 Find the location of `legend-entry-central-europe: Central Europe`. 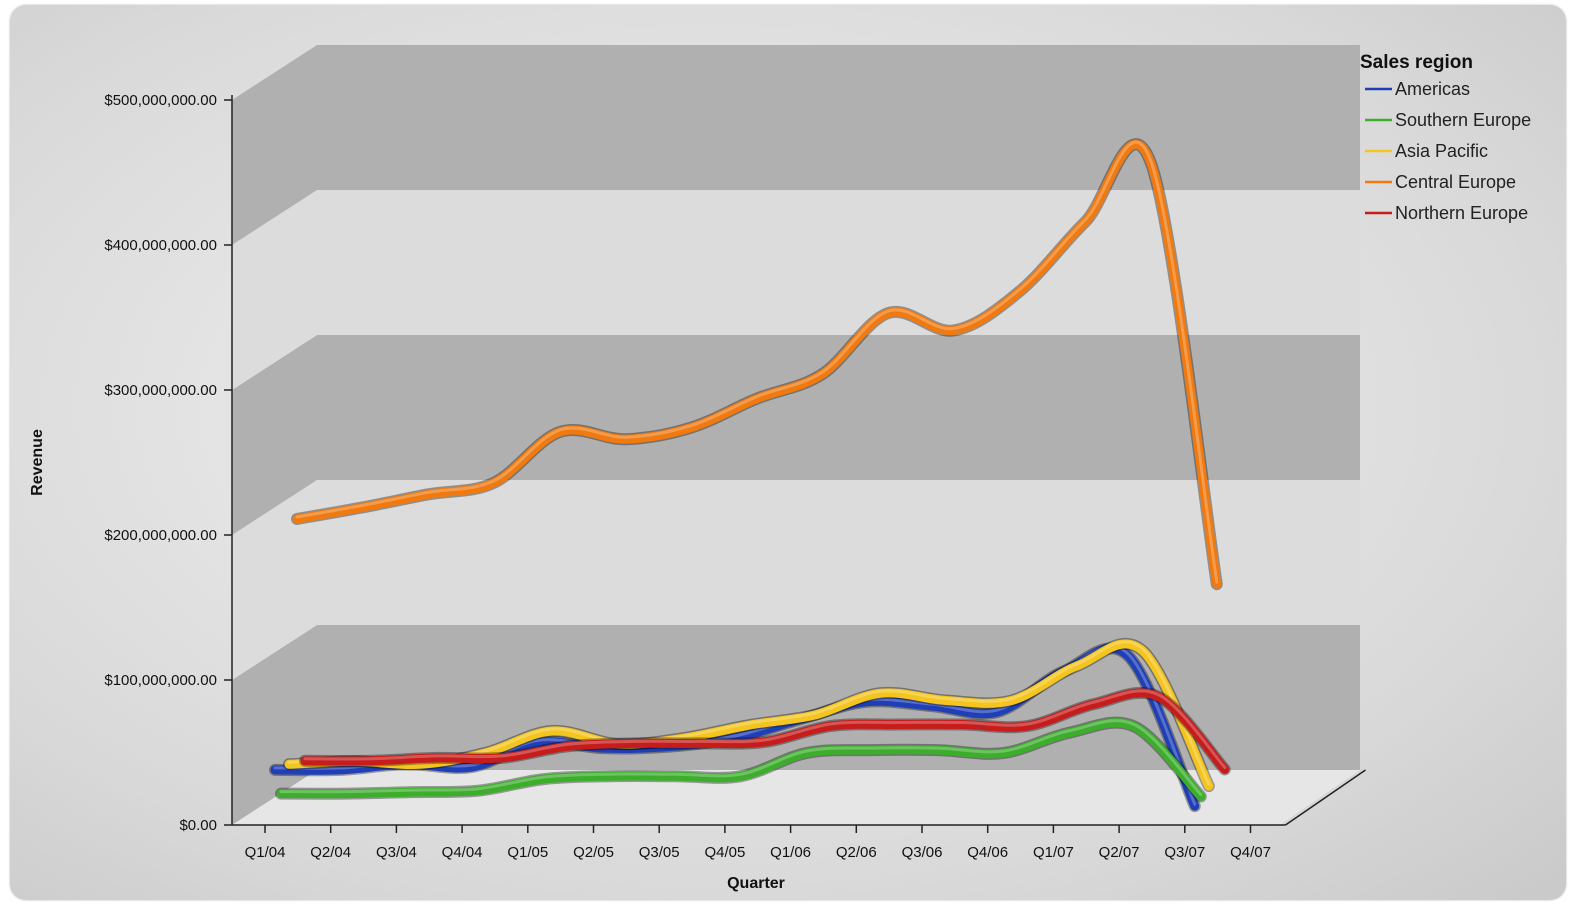

legend-entry-central-europe: Central Europe is located at coordinates (1455, 182).